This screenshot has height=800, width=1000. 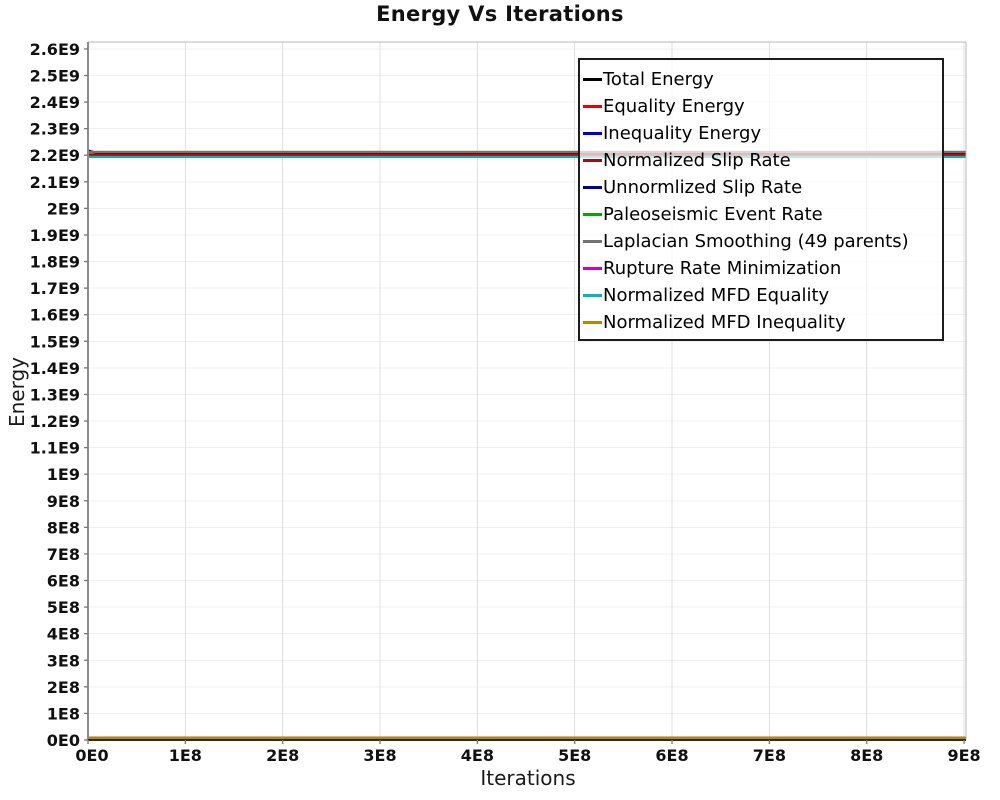 What do you see at coordinates (63, 687) in the screenshot?
I see `y-tick-label: 2E8` at bounding box center [63, 687].